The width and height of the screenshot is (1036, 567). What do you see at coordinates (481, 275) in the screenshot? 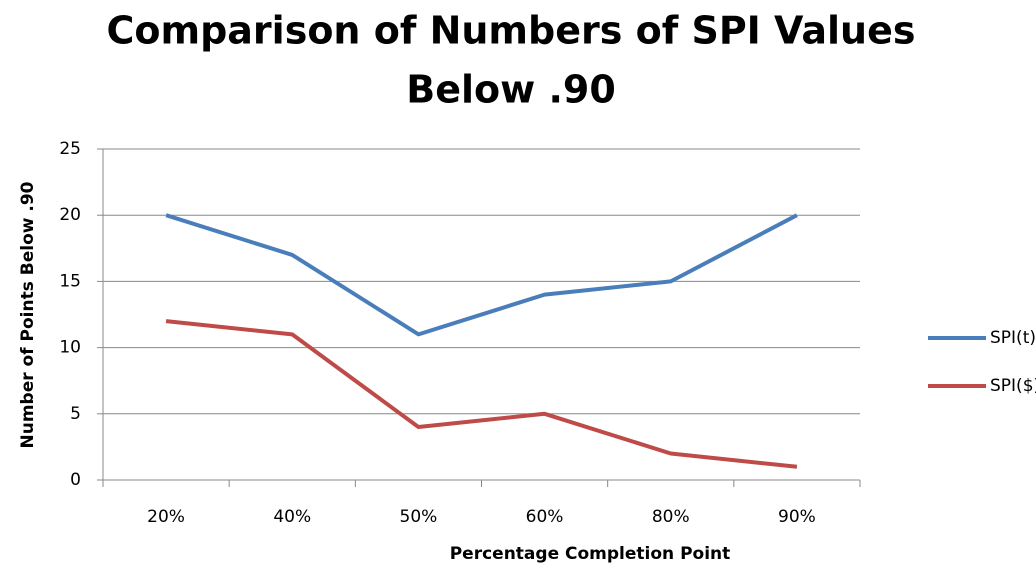
I see `series-line` at bounding box center [481, 275].